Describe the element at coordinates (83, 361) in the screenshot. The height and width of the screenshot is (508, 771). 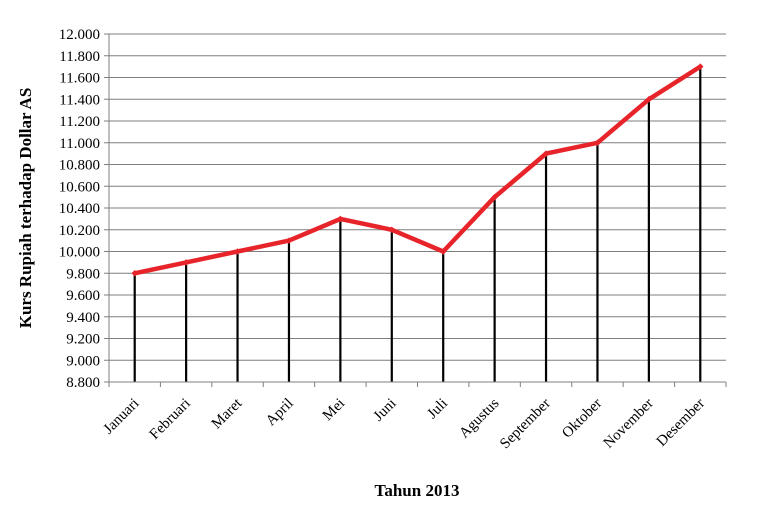
I see `y-tick-label: 9.000` at that location.